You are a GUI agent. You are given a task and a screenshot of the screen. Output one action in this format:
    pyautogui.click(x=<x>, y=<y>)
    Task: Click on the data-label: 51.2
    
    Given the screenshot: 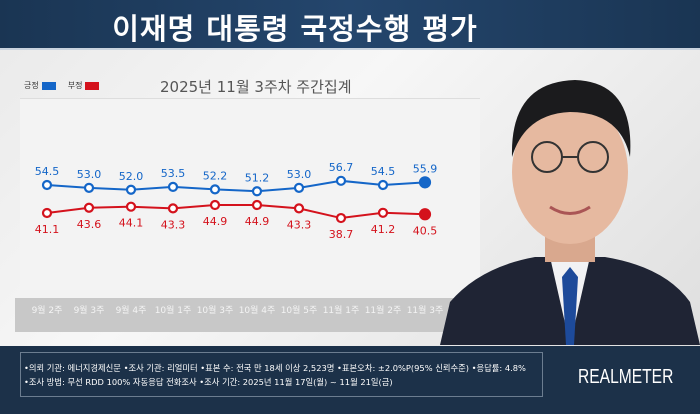 What is the action you would take?
    pyautogui.click(x=257, y=177)
    